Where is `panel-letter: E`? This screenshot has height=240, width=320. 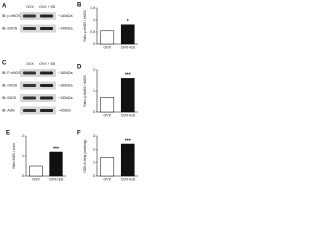 panel-letter: E is located at coordinates (8, 134).